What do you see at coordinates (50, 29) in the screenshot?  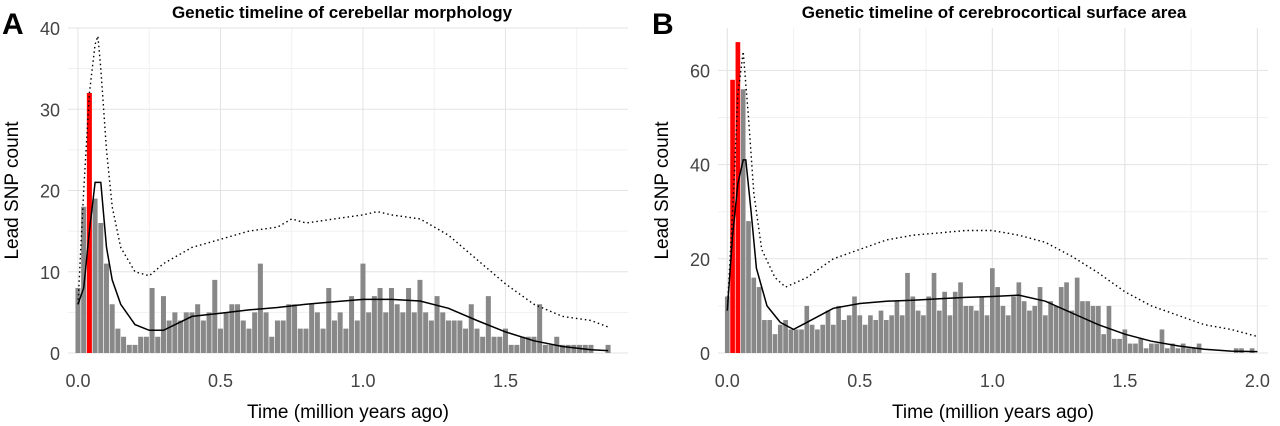 I see `y-tick-label: 40` at bounding box center [50, 29].